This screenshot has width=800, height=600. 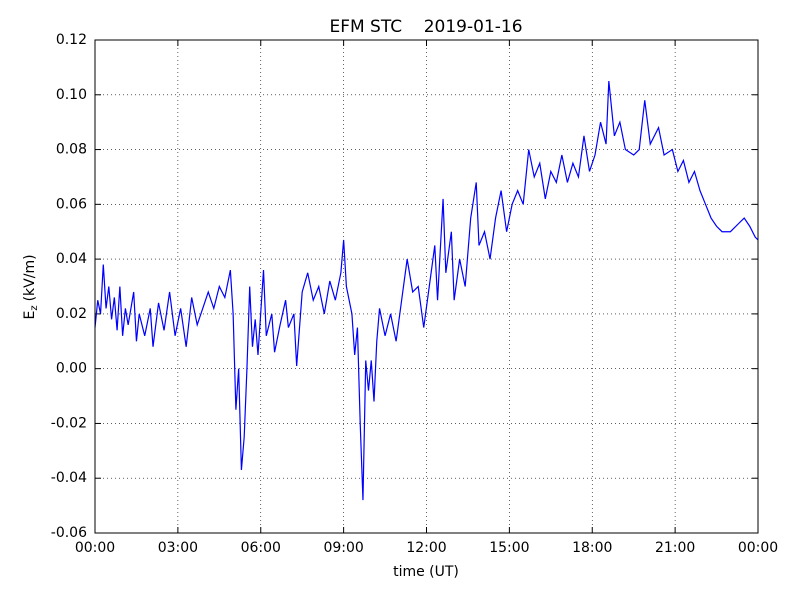 I want to click on y-axis-label: Ez (kV/m), so click(x=31, y=286).